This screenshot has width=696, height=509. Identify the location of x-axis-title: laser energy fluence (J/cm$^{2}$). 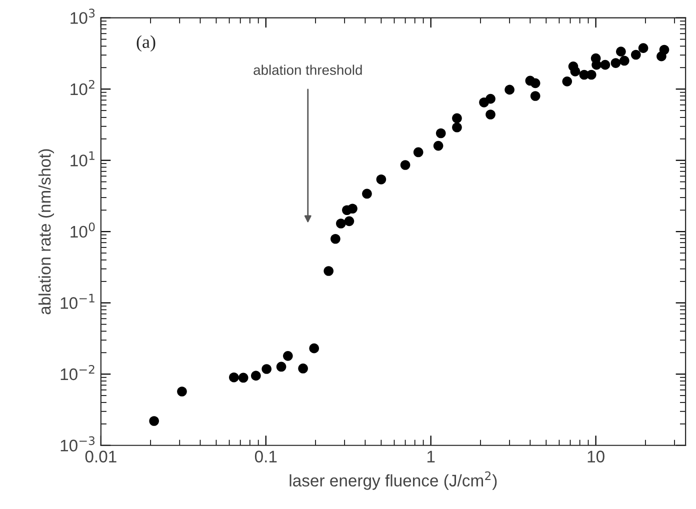
(393, 480).